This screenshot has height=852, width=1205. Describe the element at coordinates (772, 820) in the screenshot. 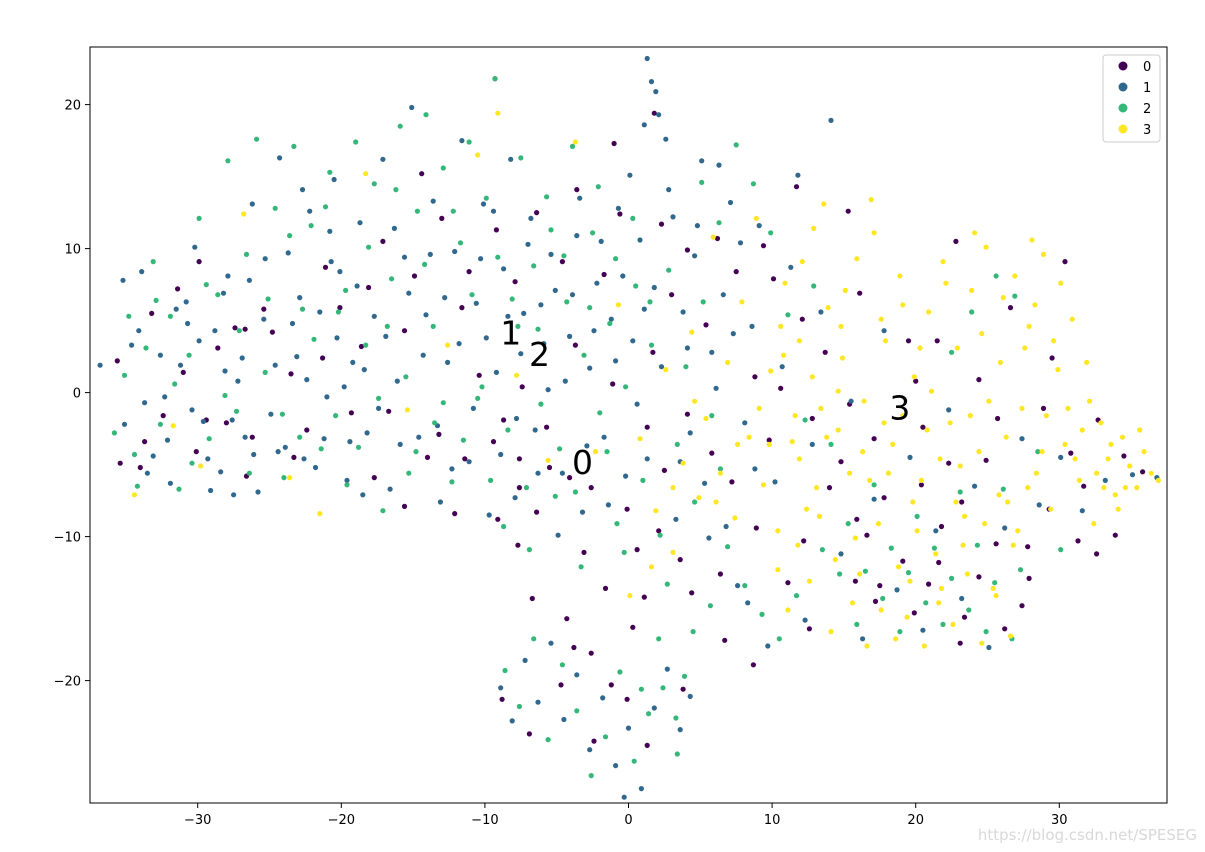

I see `x-tick-label: 10` at that location.